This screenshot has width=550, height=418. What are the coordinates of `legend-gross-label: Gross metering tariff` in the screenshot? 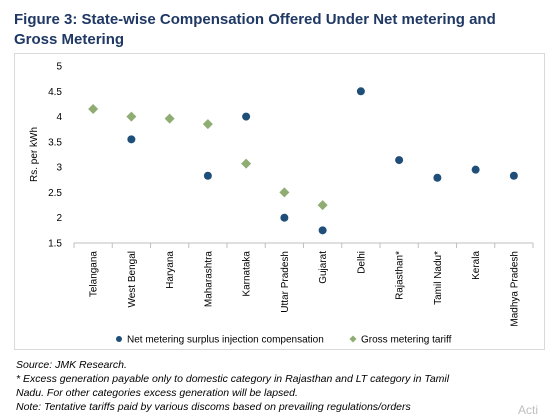 It's located at (406, 340).